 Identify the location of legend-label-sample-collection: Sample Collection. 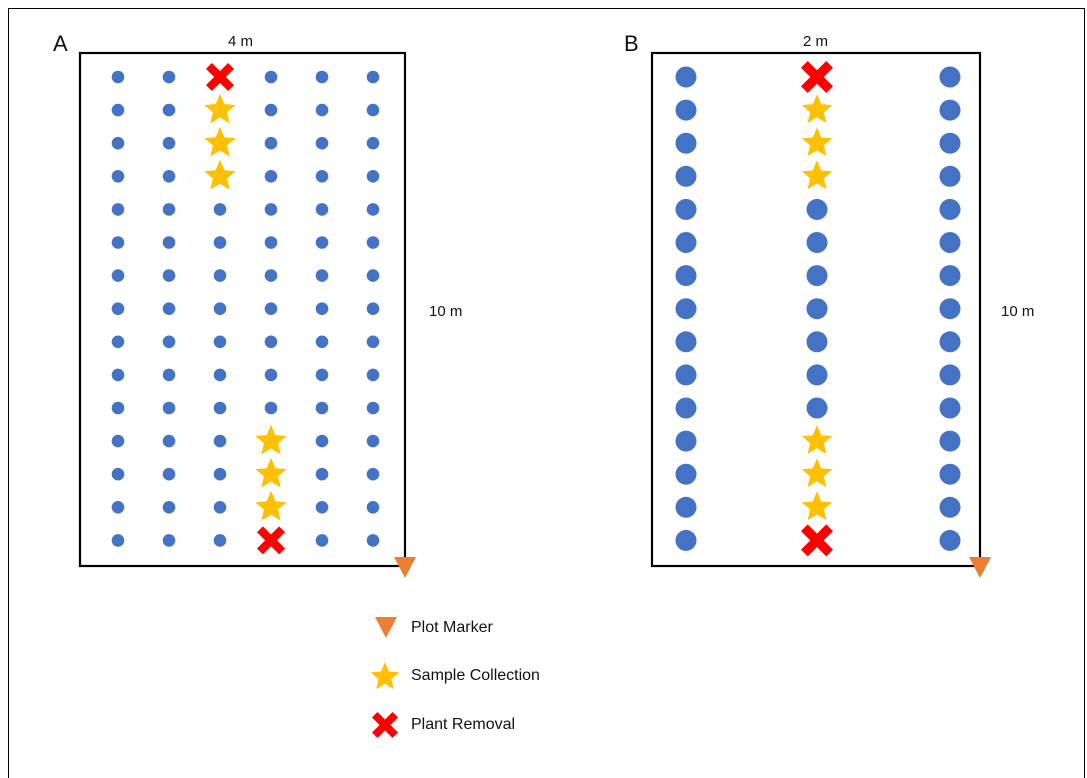
(475, 675).